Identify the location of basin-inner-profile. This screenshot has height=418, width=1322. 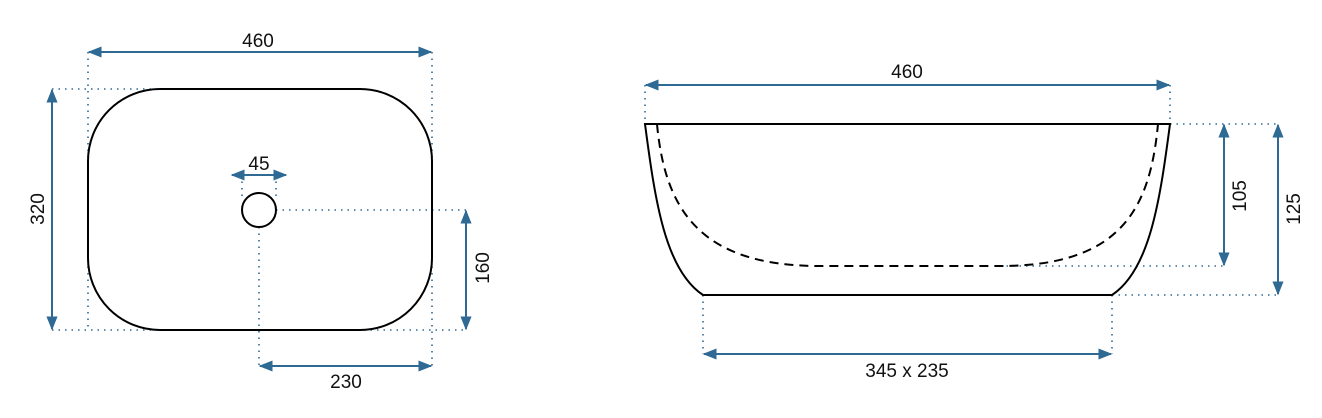
(907, 195).